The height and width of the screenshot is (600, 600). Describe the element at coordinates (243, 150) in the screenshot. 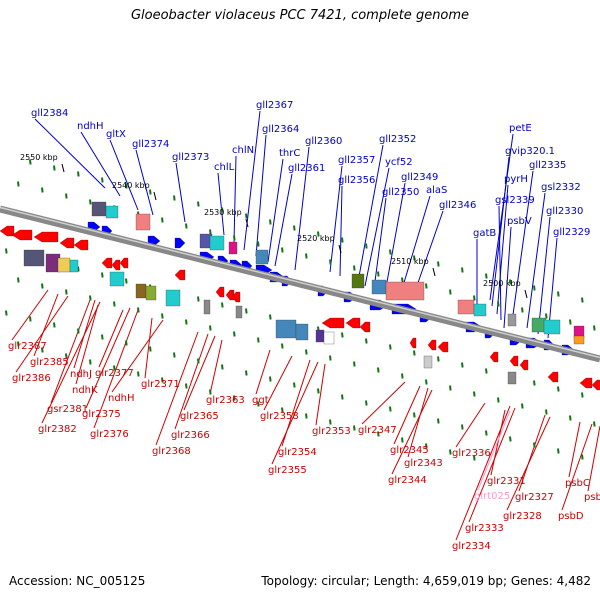

I see `forward-gene-label: chlN` at that location.